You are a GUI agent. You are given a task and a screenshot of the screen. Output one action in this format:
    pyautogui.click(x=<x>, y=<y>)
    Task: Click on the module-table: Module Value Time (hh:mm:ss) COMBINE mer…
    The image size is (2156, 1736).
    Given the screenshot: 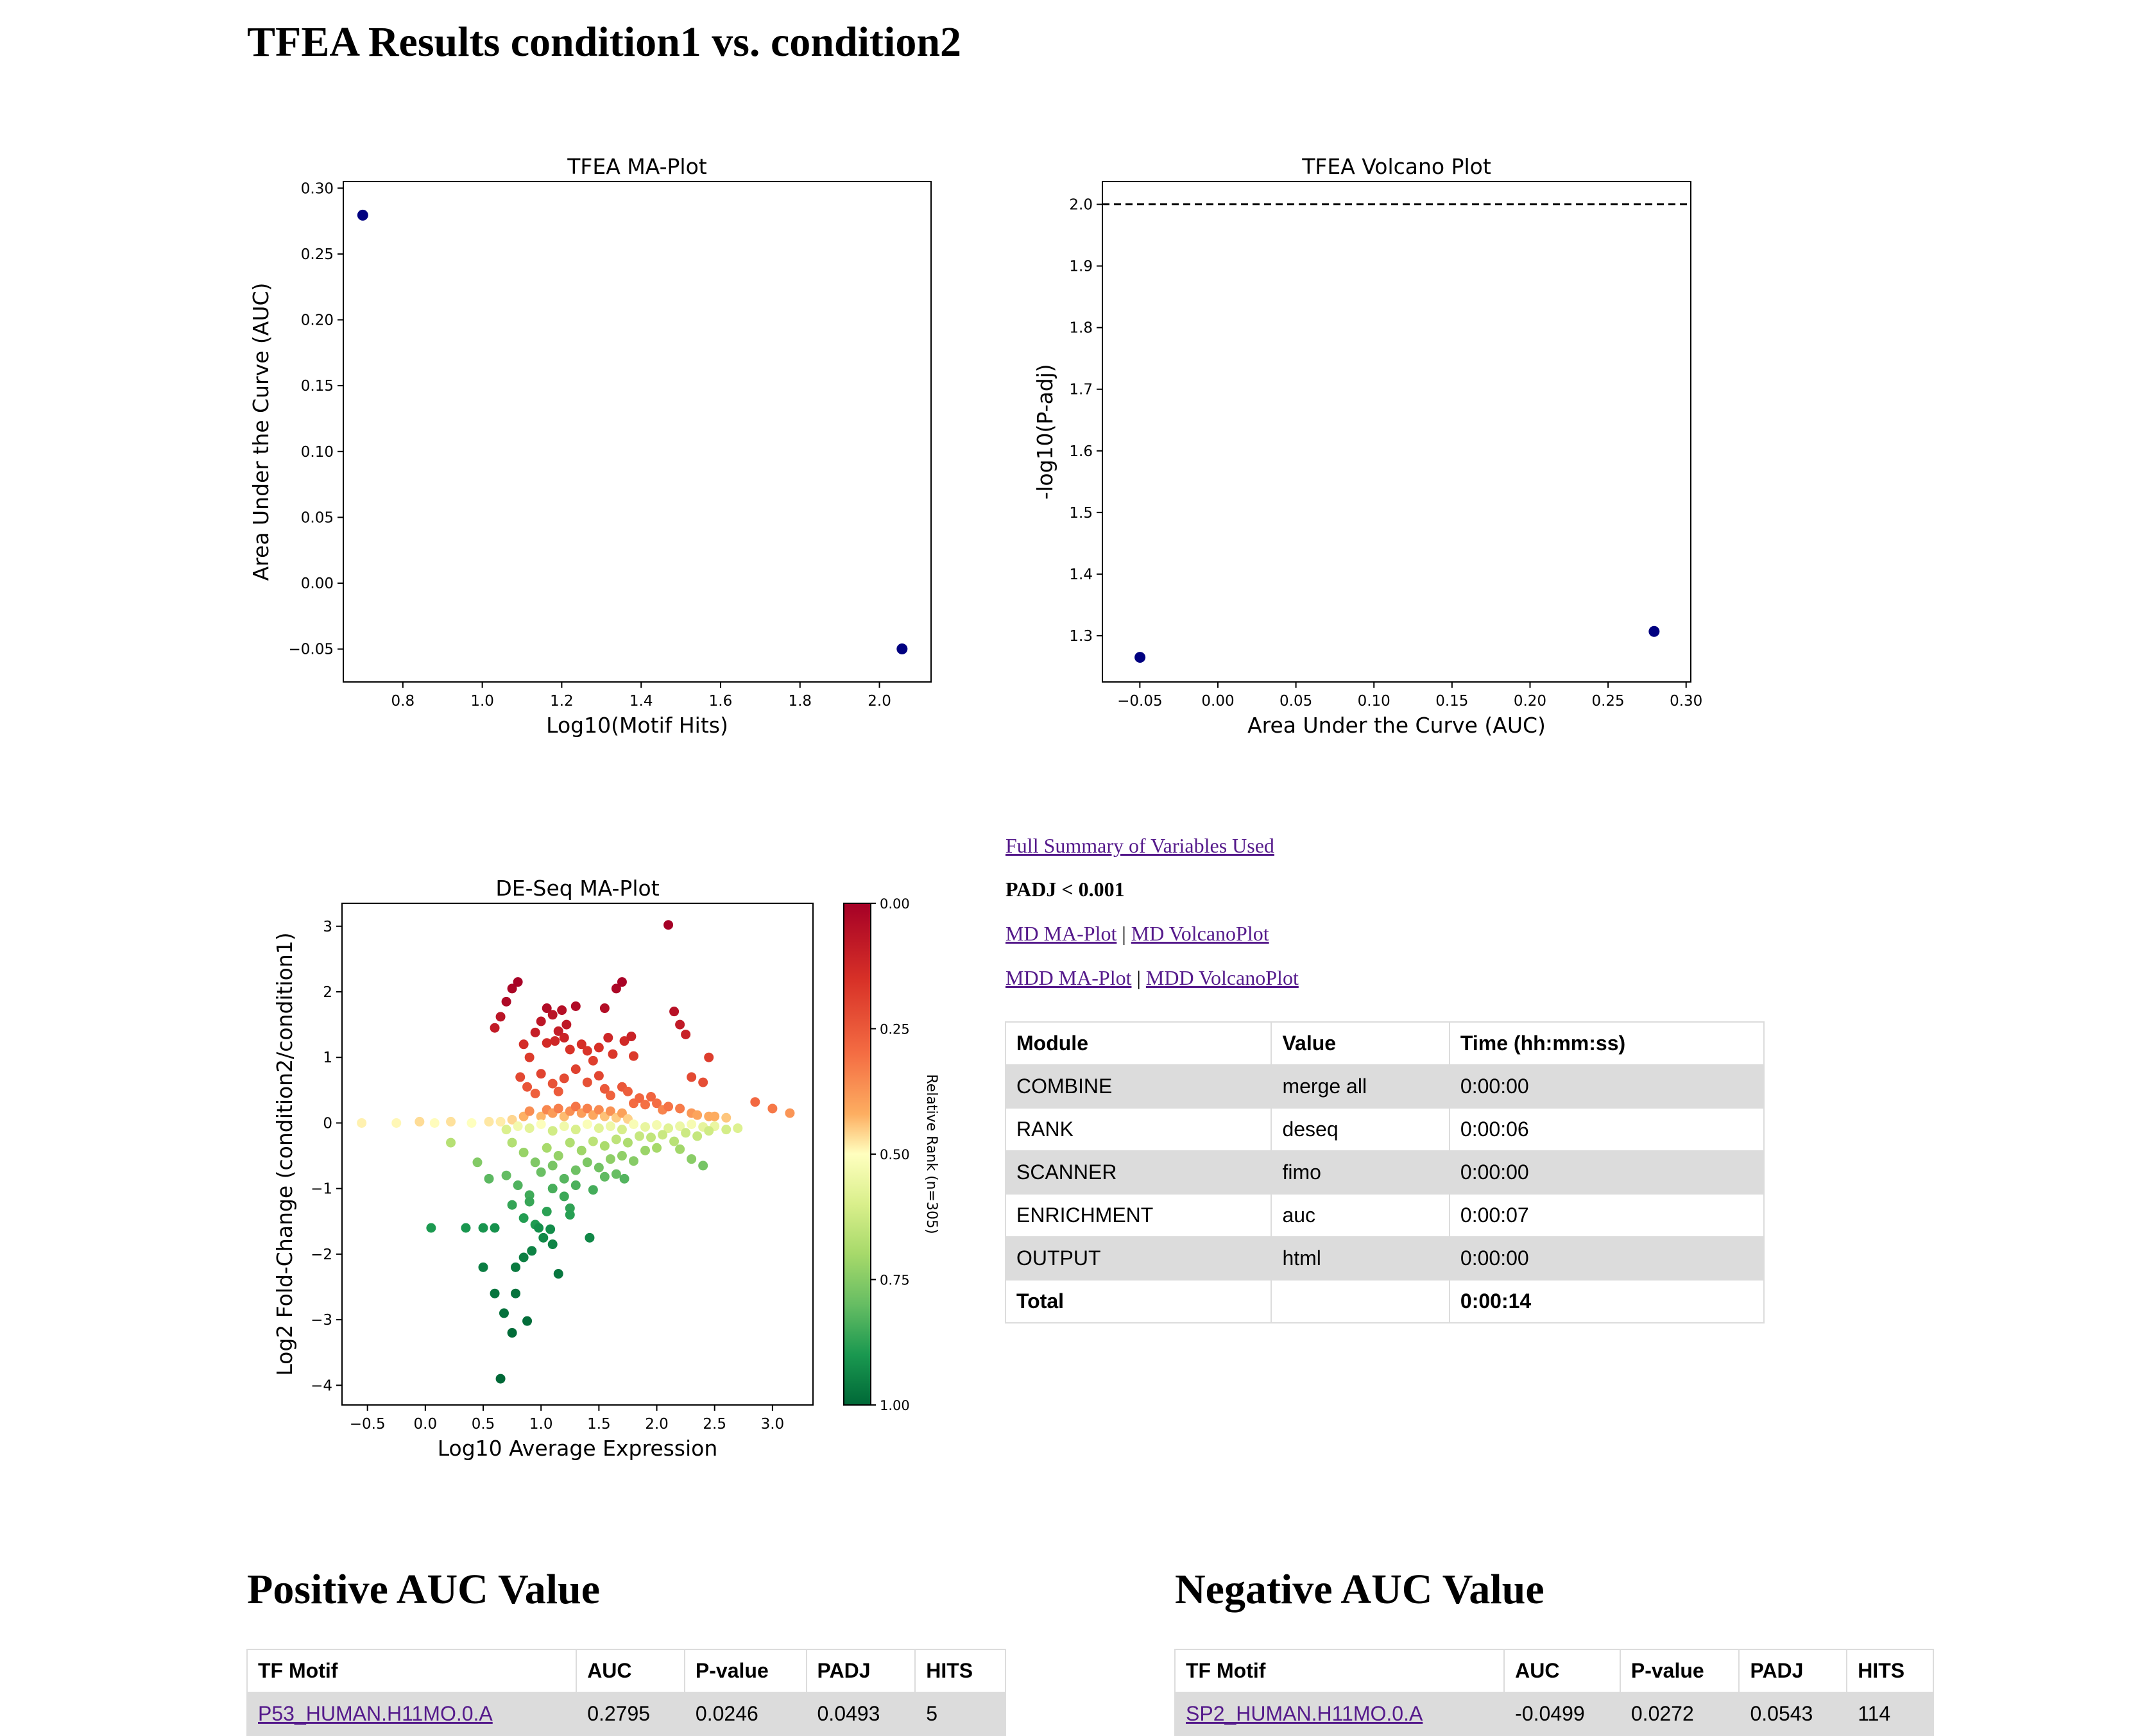 What is the action you would take?
    pyautogui.click(x=1385, y=1172)
    